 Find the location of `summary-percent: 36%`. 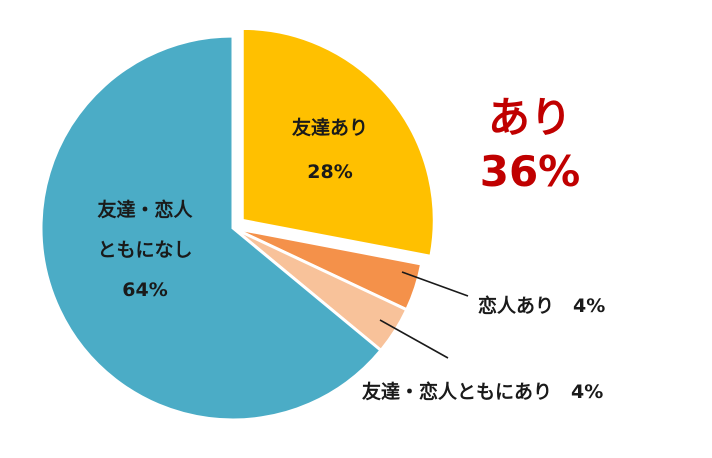

summary-percent: 36% is located at coordinates (530, 171).